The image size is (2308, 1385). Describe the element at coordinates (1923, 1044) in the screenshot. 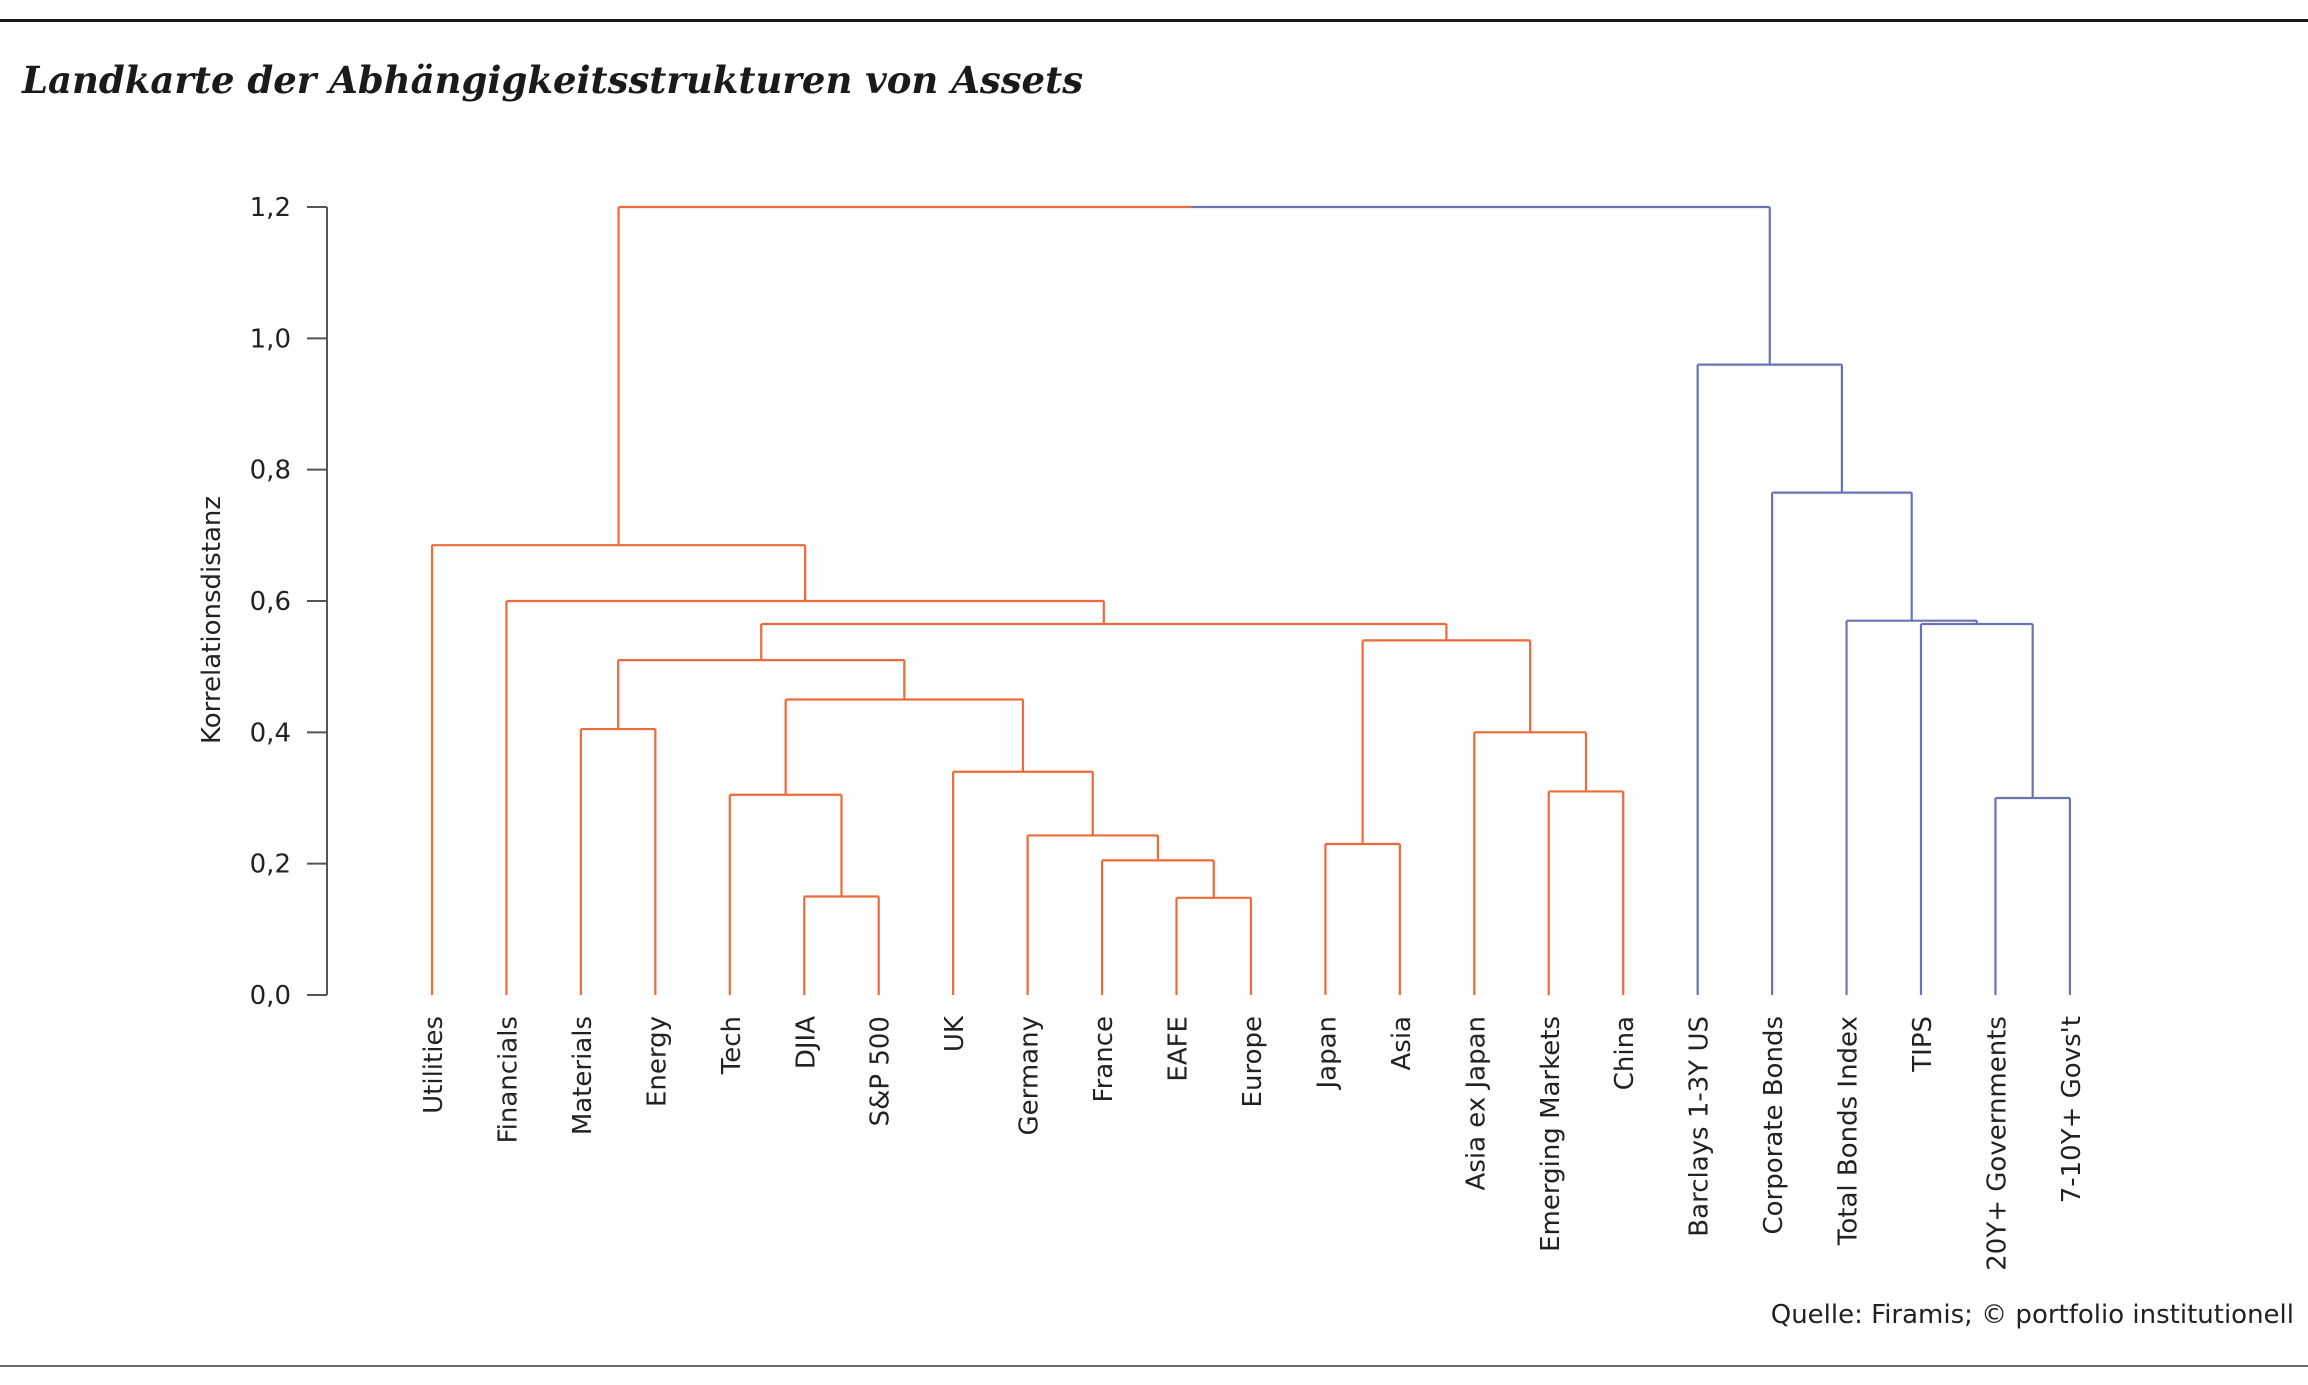

I see `leaf-label: TIPS` at that location.